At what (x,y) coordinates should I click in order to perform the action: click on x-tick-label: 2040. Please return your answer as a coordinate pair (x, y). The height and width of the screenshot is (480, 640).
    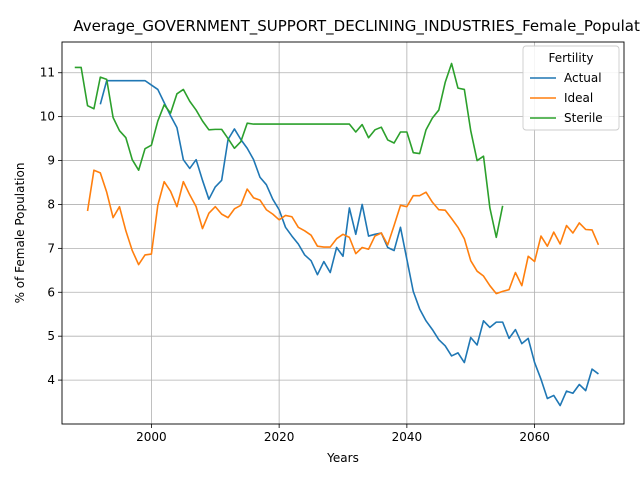
    Looking at the image, I should click on (407, 437).